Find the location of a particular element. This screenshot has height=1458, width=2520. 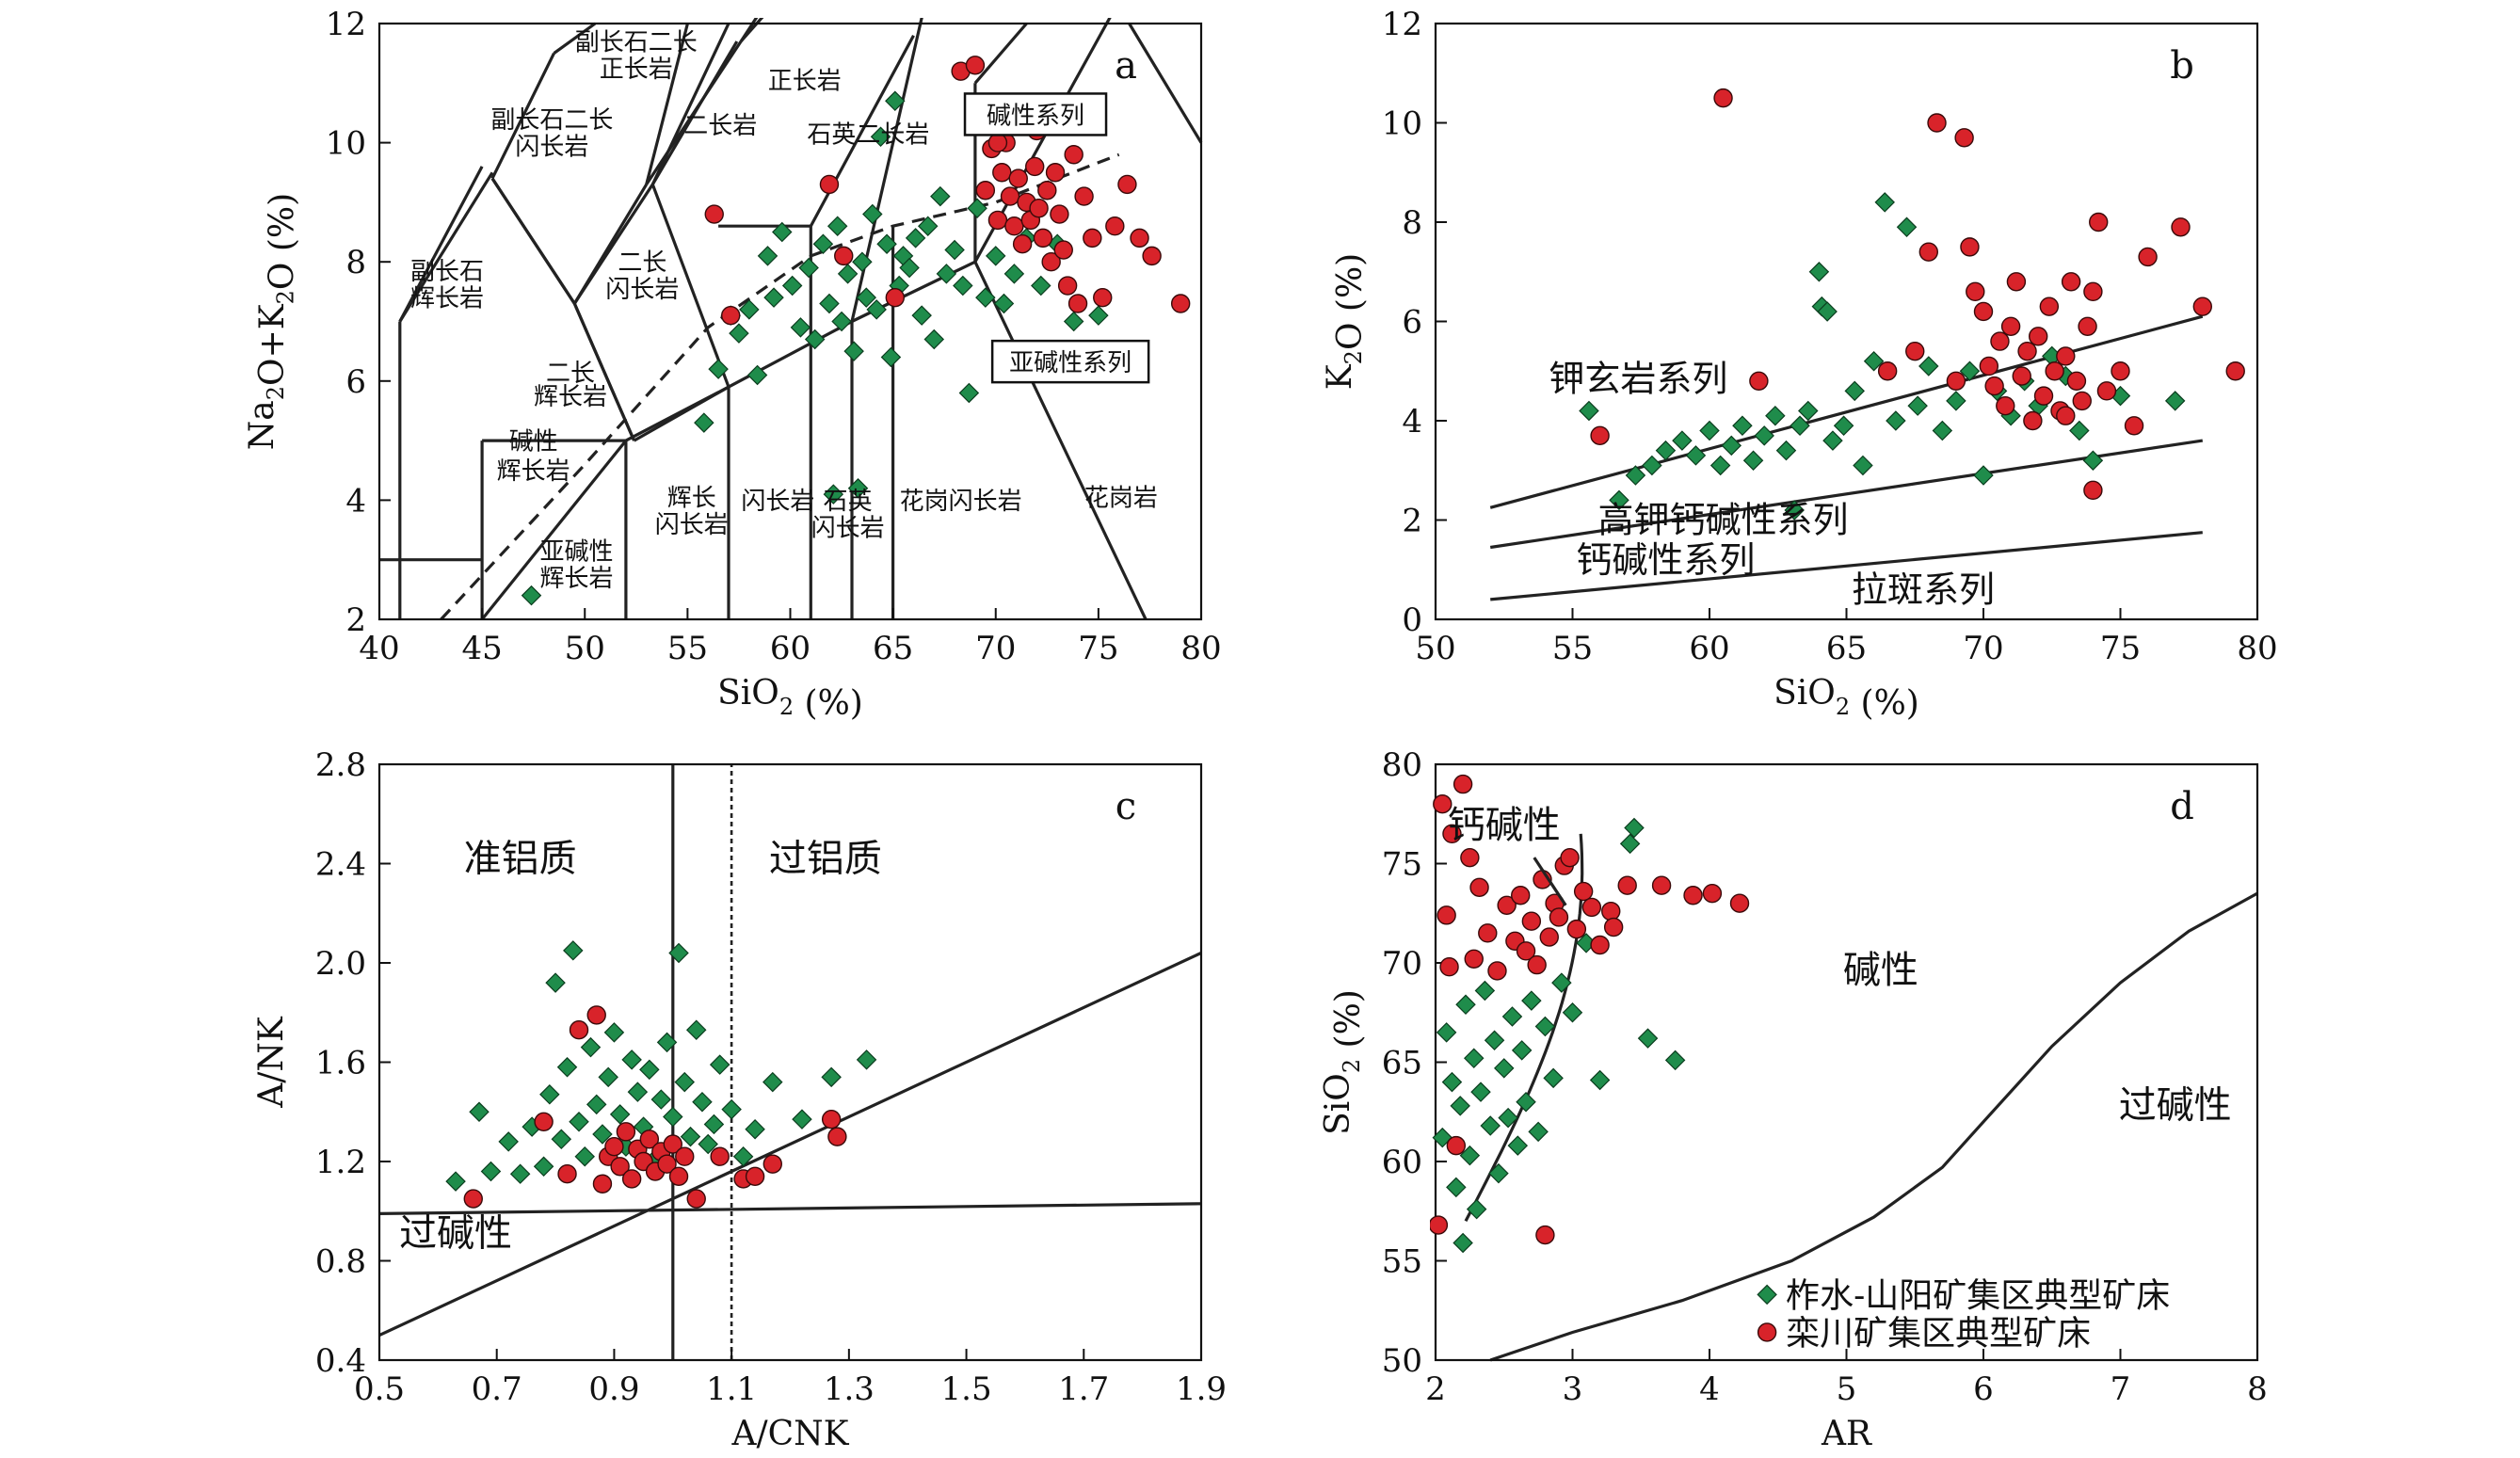

x-tick-label: 60 is located at coordinates (790, 648).